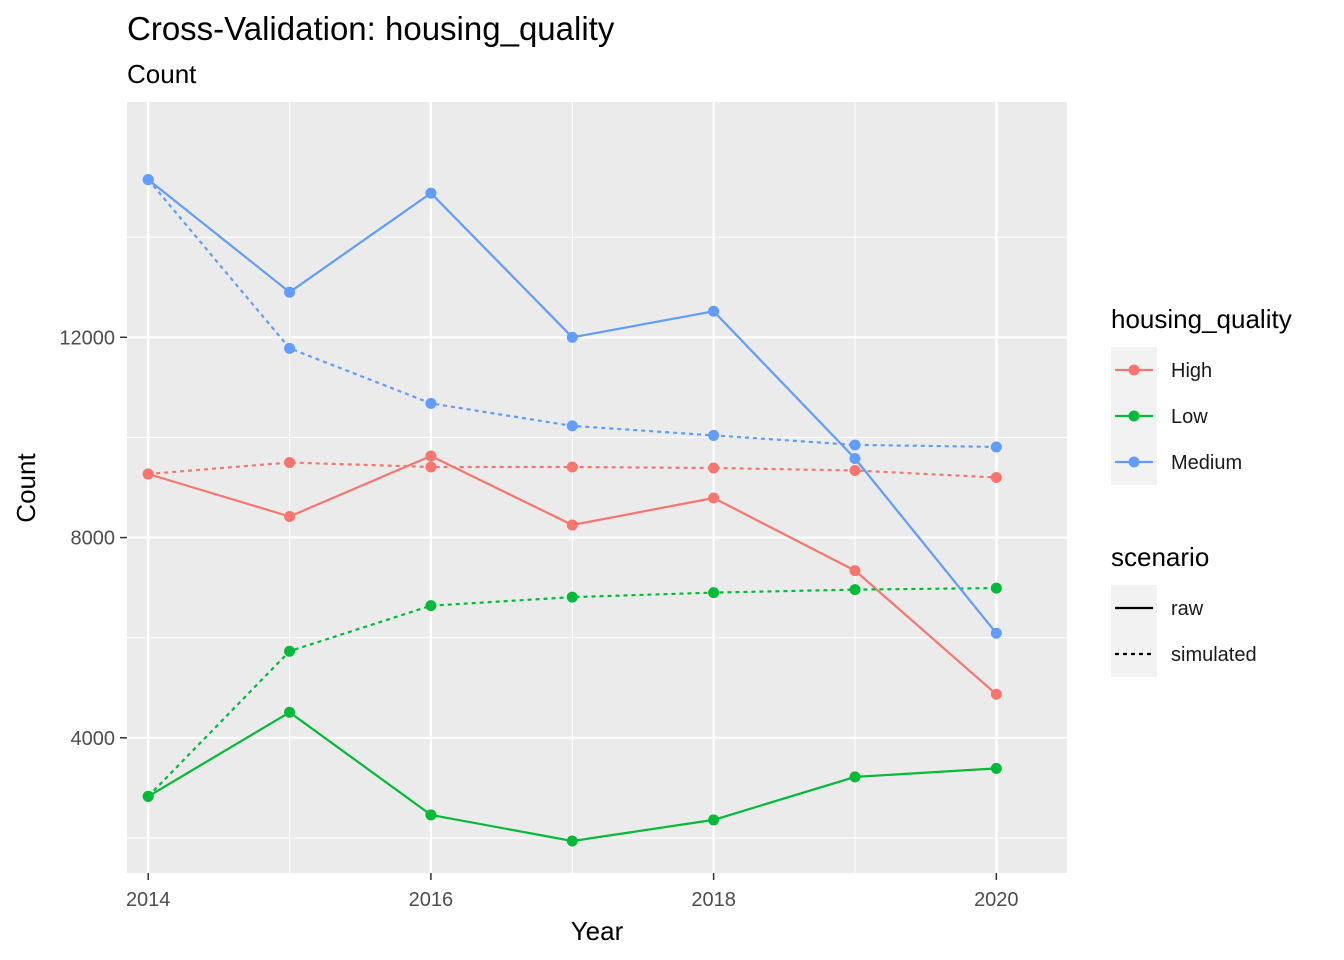  What do you see at coordinates (87, 338) in the screenshot?
I see `y-tick-label: 12000` at bounding box center [87, 338].